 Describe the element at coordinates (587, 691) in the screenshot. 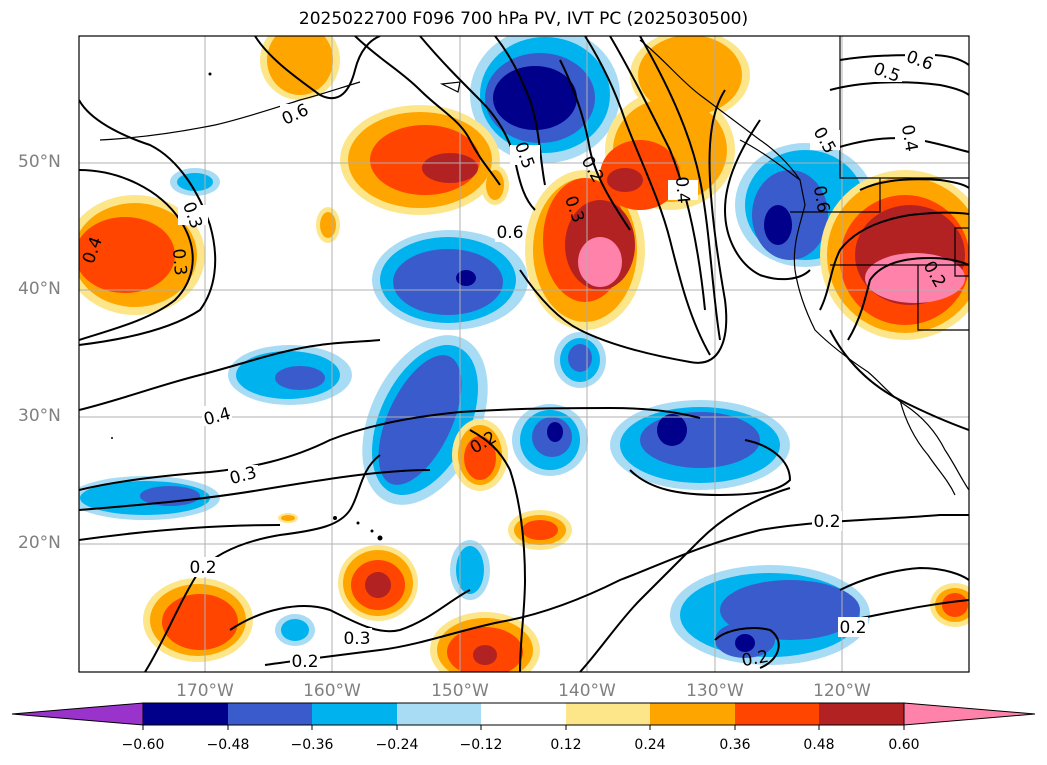

I see `lon-label-140w: 140°W` at that location.